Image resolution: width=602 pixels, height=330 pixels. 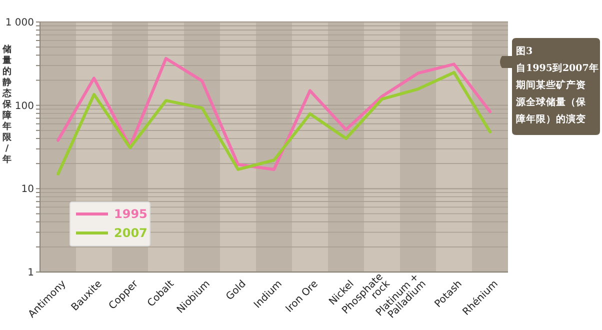 I want to click on caption: 图3, so click(x=524, y=51).